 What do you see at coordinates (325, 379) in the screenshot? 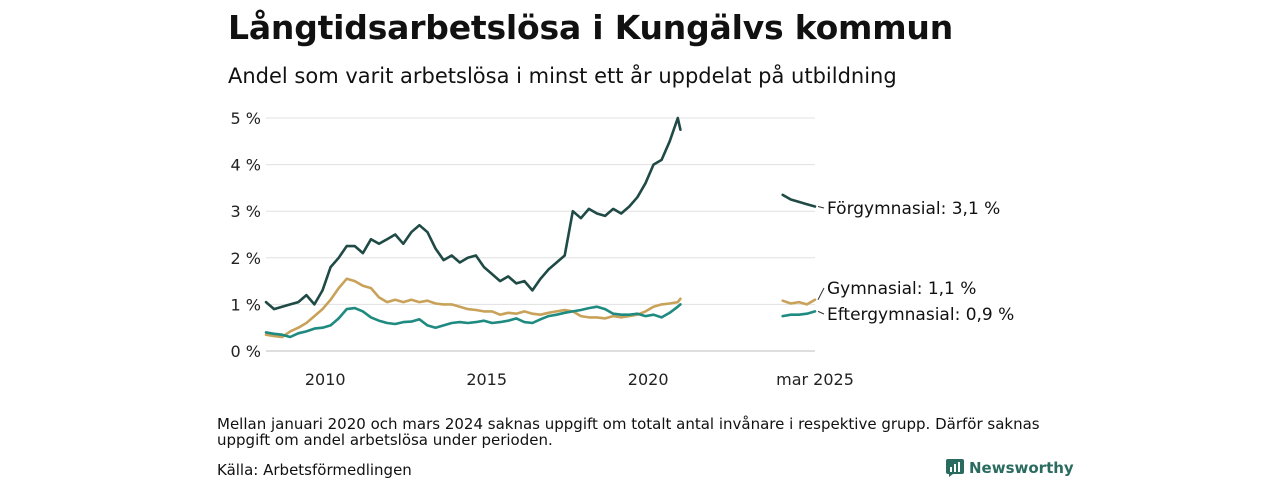
I see `x-tick-label: 2010` at bounding box center [325, 379].